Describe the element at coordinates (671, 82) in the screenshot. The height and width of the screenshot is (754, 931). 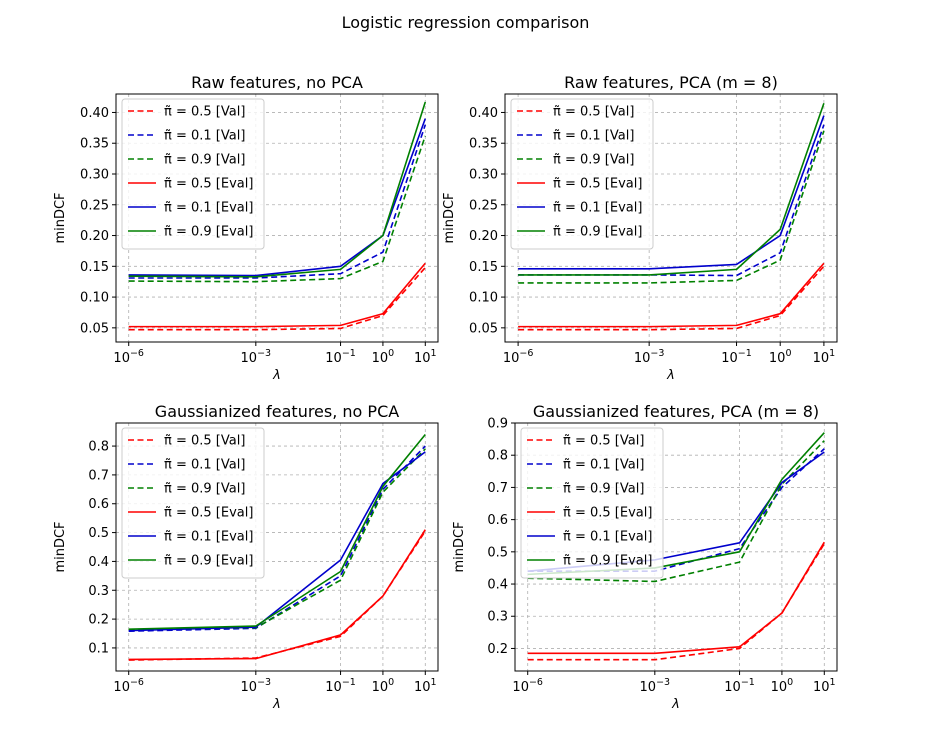
I see `subplot-title: Raw features, PCA (m = 8)` at that location.